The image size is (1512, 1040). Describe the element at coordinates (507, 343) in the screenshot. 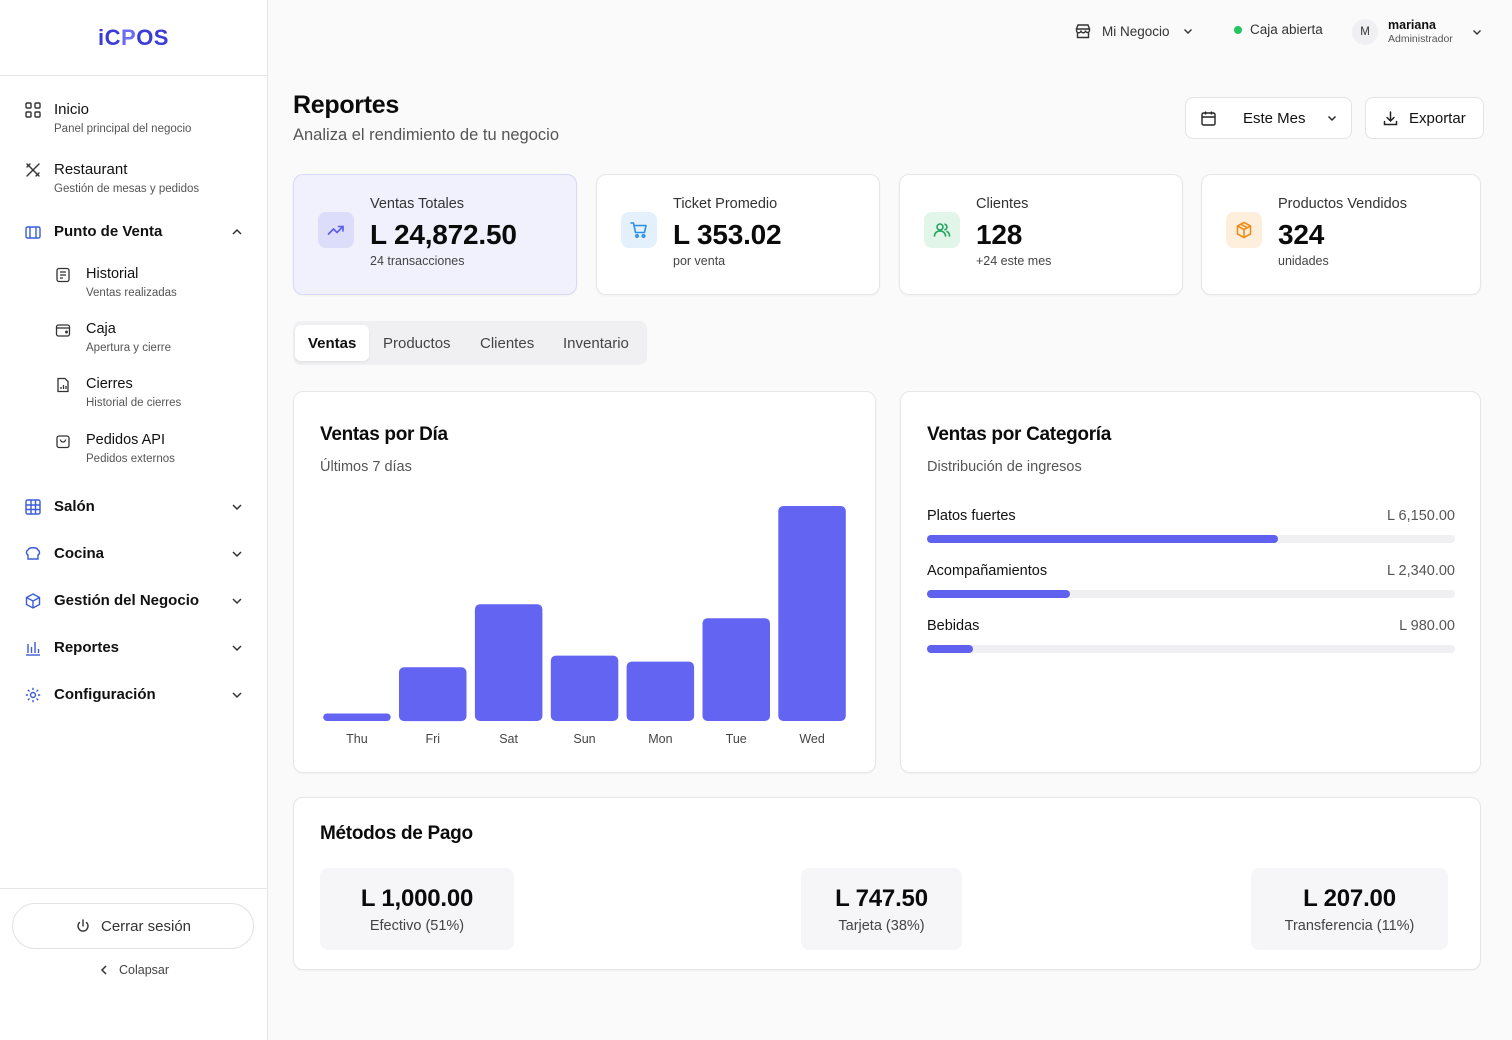

I see `tab-clientes: Clientes` at that location.